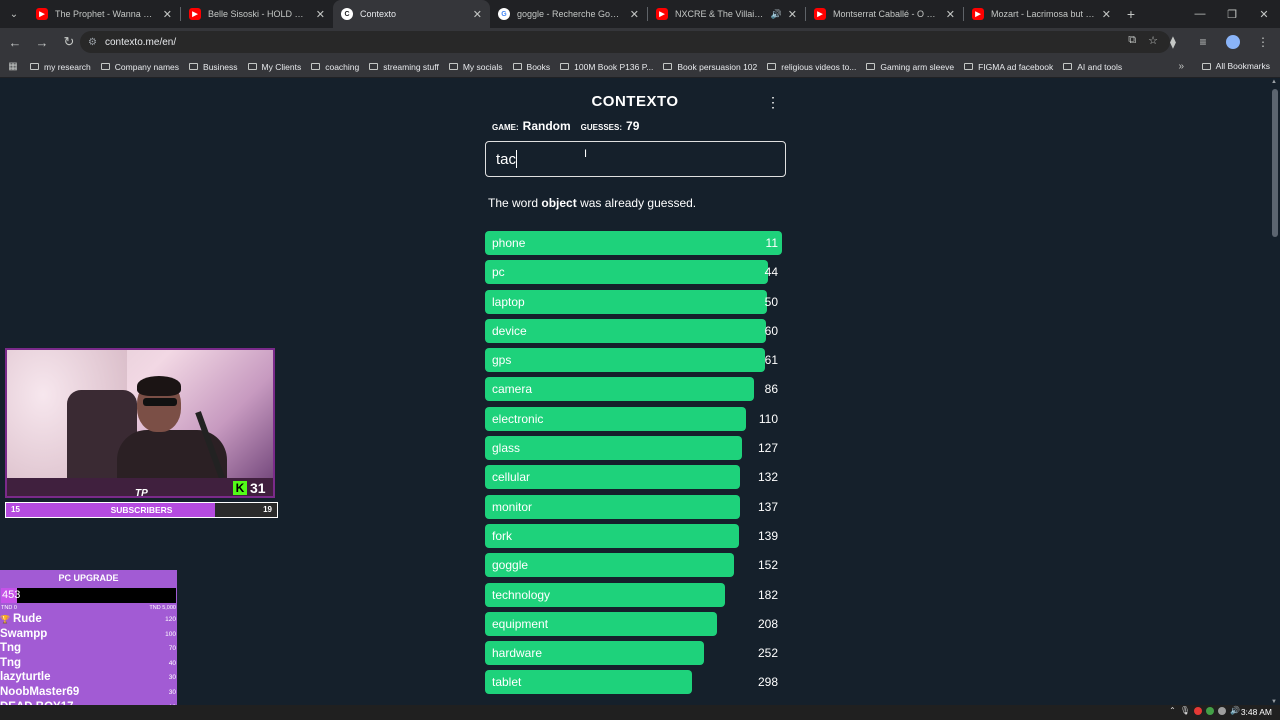 This screenshot has width=1280, height=720. I want to click on bookmark-folder: streaming stuff, so click(404, 67).